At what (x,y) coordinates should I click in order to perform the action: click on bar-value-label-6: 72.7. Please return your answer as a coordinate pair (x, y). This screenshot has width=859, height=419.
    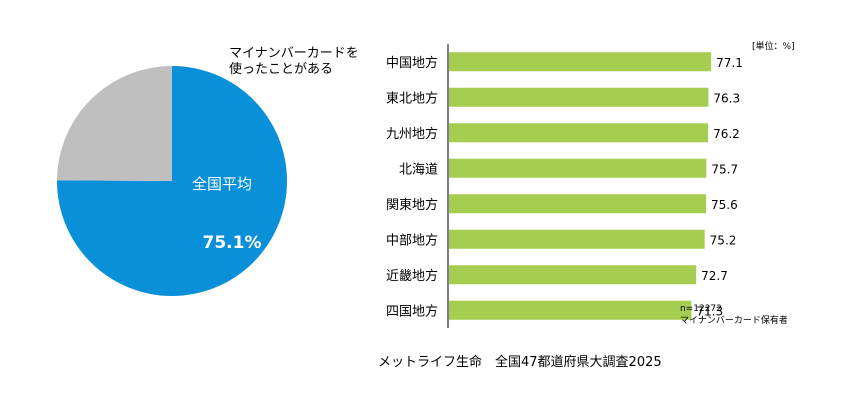
    Looking at the image, I should click on (714, 276).